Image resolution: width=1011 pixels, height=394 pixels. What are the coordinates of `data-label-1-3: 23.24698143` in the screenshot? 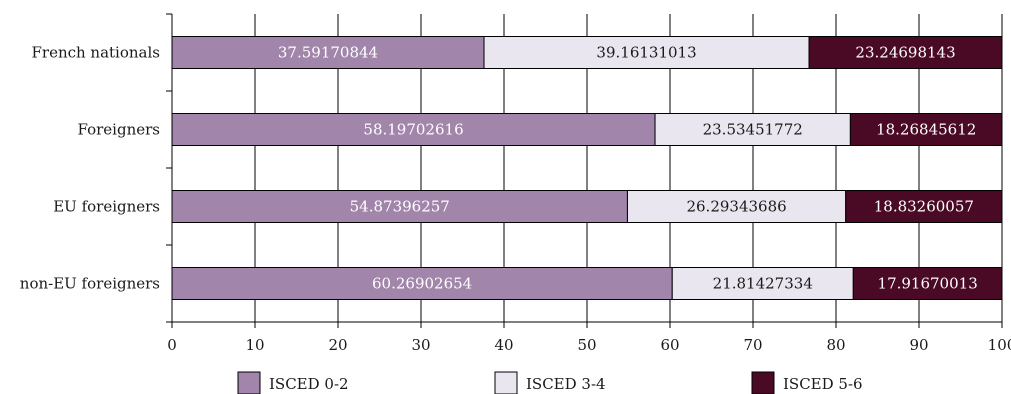 It's located at (905, 53).